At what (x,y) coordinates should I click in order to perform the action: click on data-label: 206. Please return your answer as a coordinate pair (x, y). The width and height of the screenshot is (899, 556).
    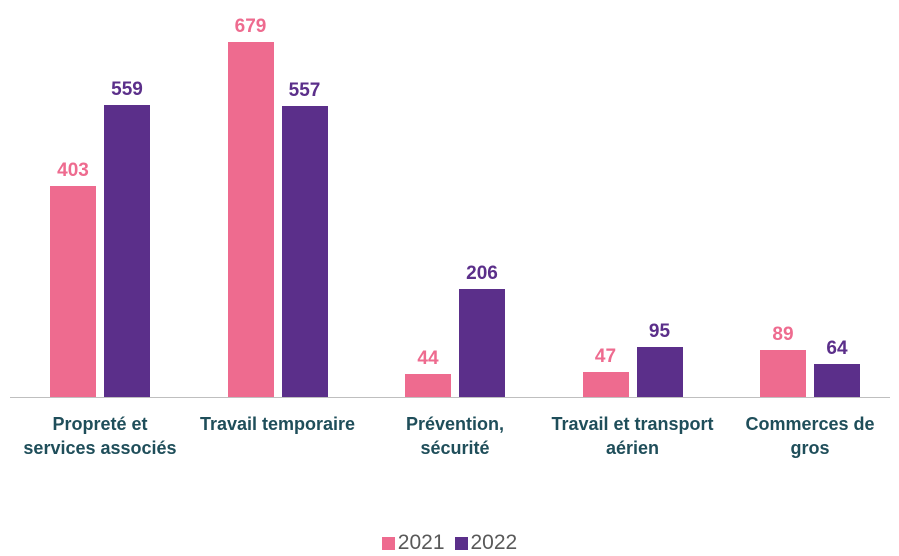
    Looking at the image, I should click on (482, 274).